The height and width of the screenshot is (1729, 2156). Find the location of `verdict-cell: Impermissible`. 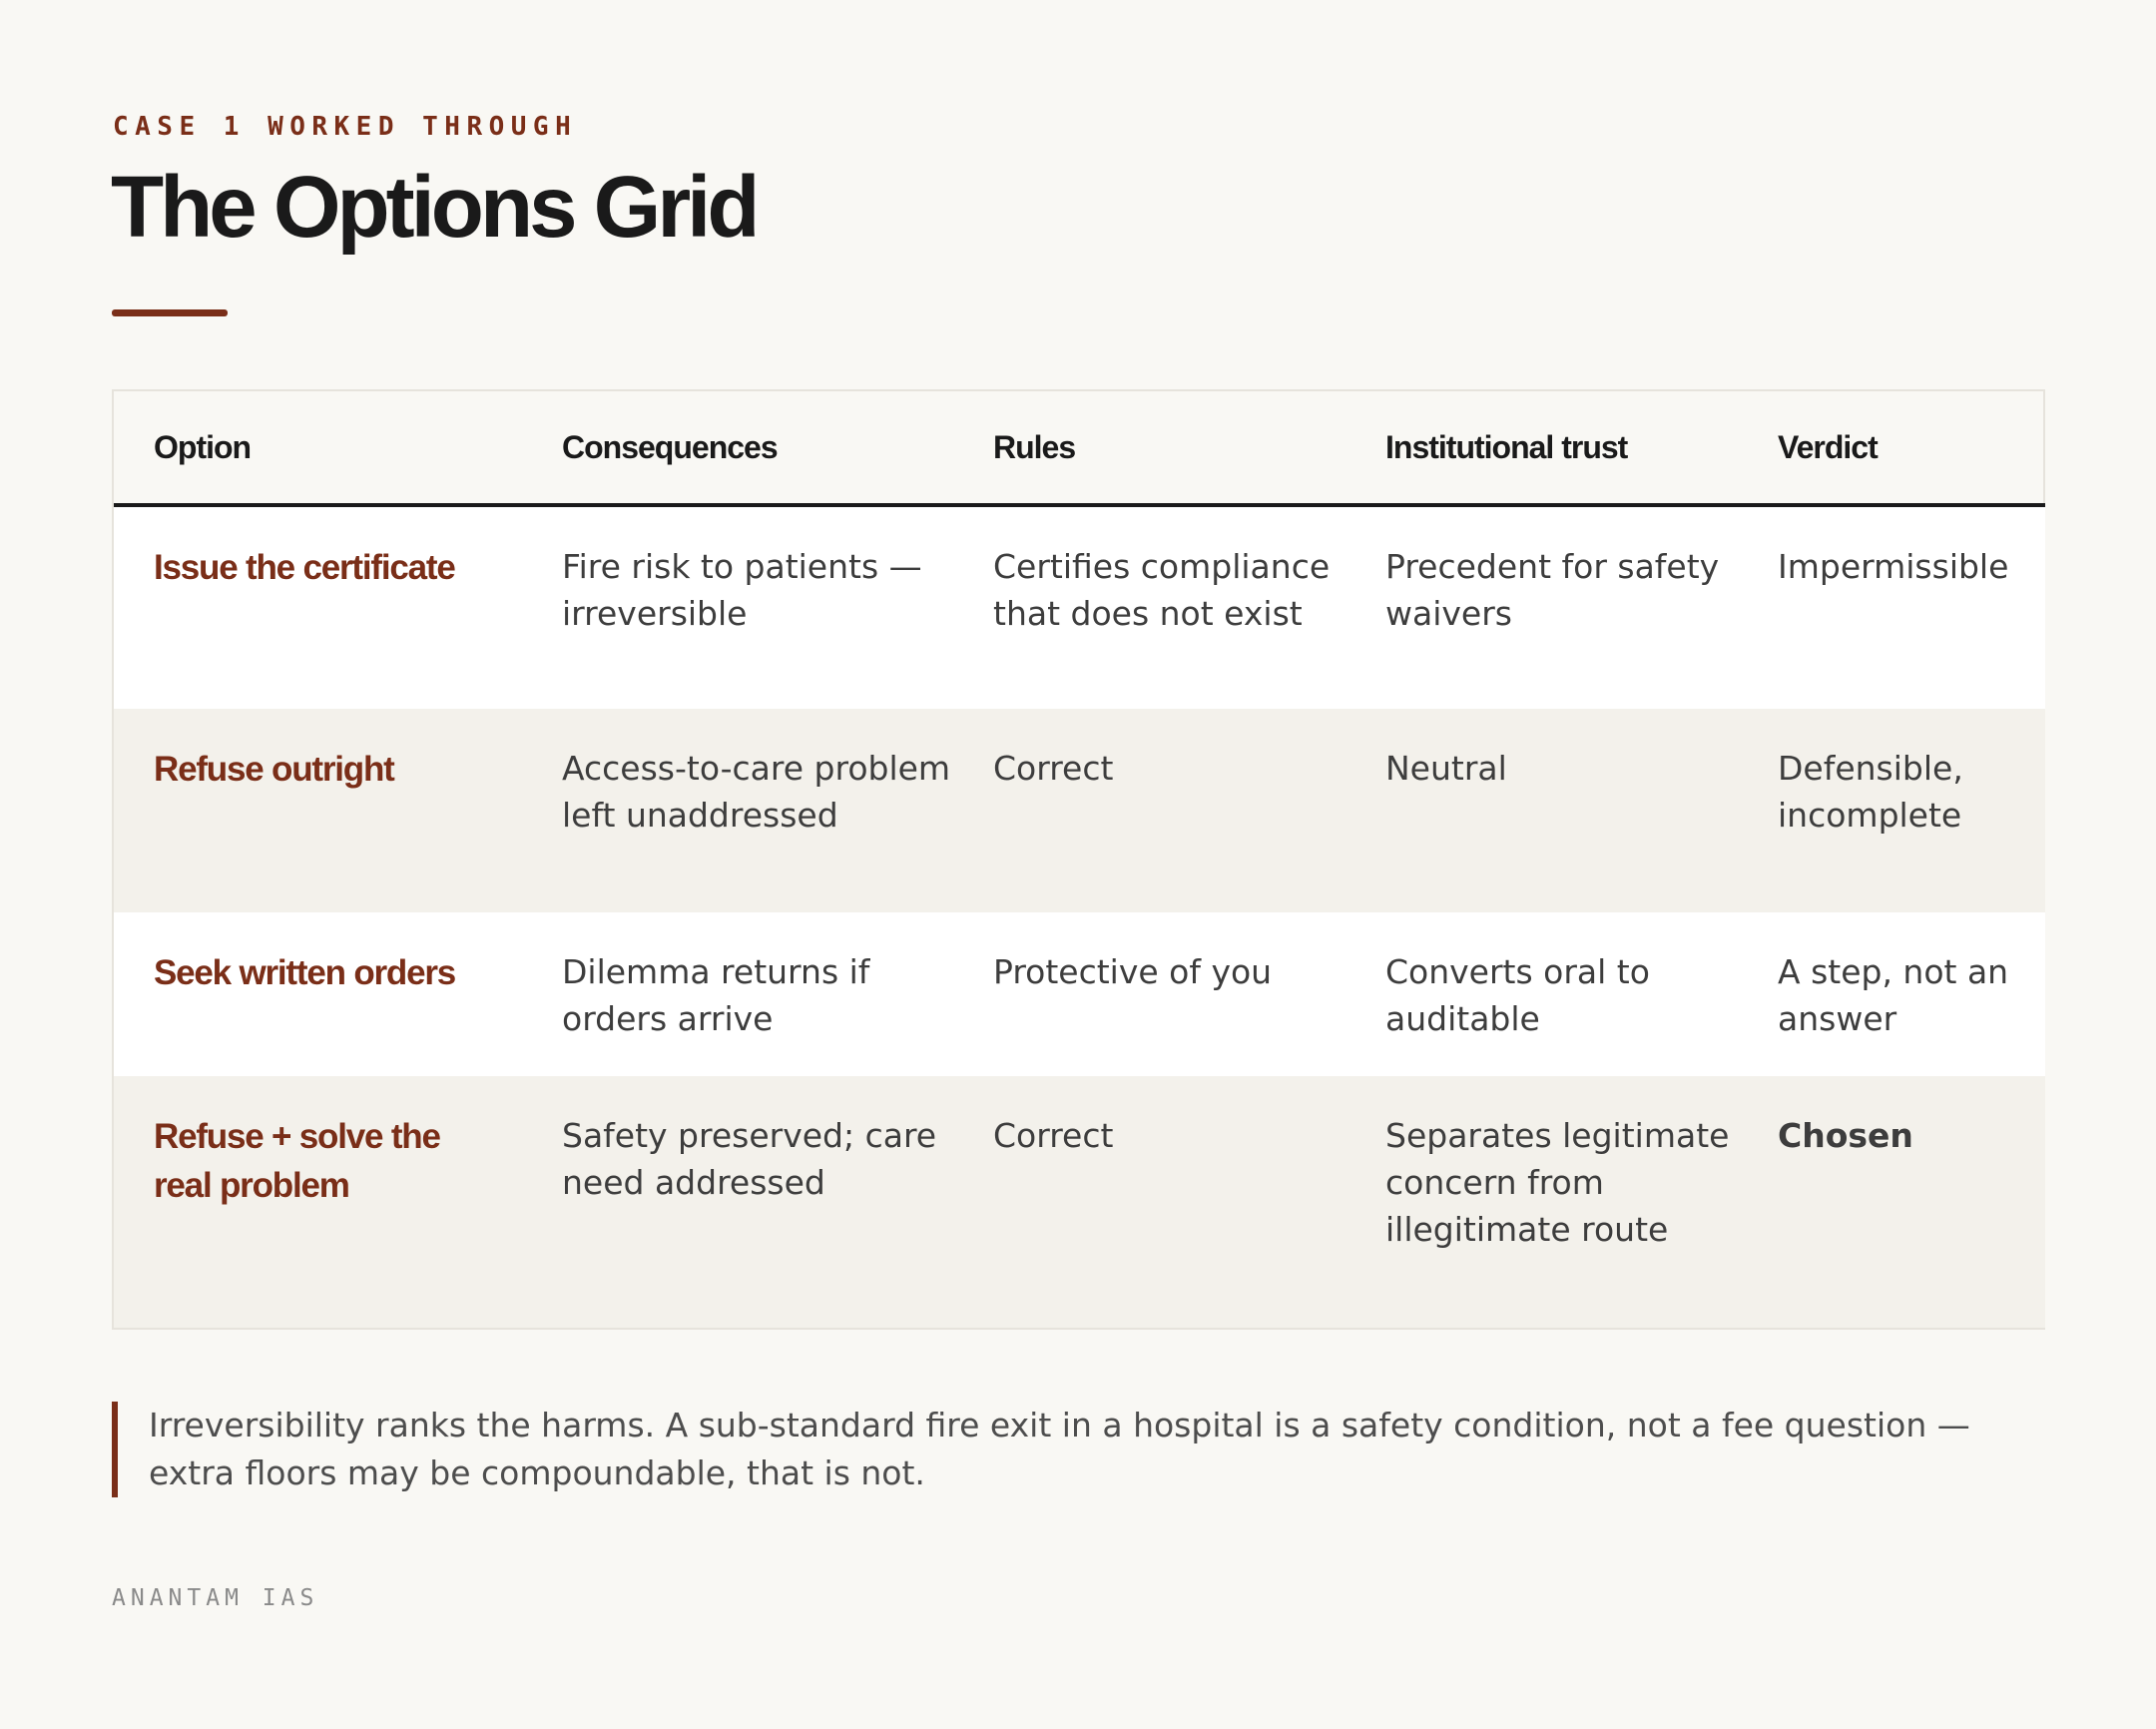

verdict-cell: Impermissible is located at coordinates (1893, 566).